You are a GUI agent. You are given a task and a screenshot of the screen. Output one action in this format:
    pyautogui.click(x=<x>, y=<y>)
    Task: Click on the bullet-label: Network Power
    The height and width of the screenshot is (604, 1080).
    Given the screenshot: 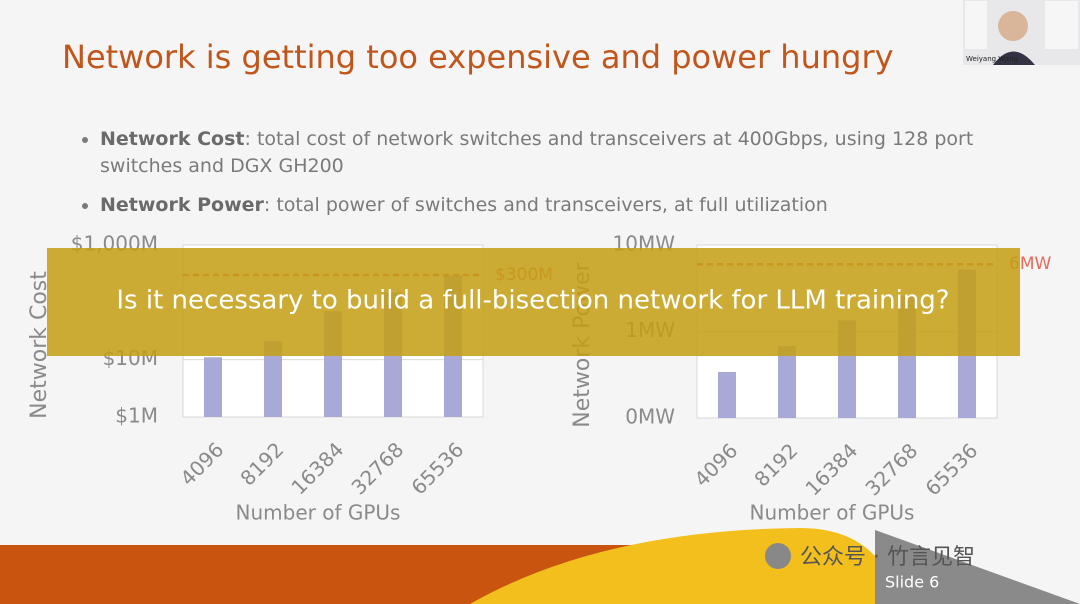 What is the action you would take?
    pyautogui.click(x=182, y=205)
    